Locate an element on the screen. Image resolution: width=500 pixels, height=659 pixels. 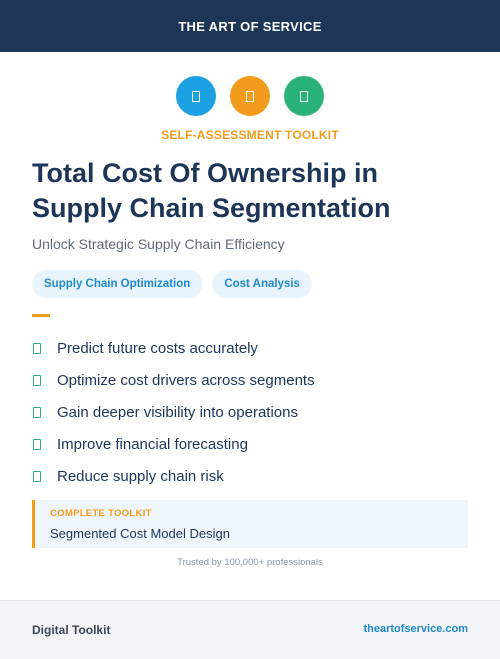
benefit-item: Reduce supply chain risk is located at coordinates (173, 476).